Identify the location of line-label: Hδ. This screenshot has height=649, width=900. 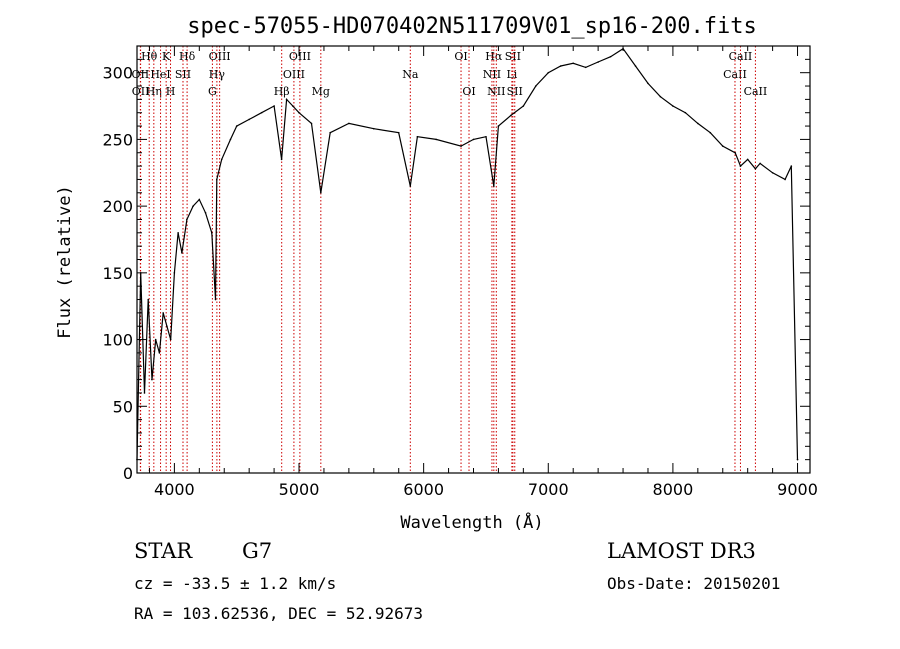
(187, 56).